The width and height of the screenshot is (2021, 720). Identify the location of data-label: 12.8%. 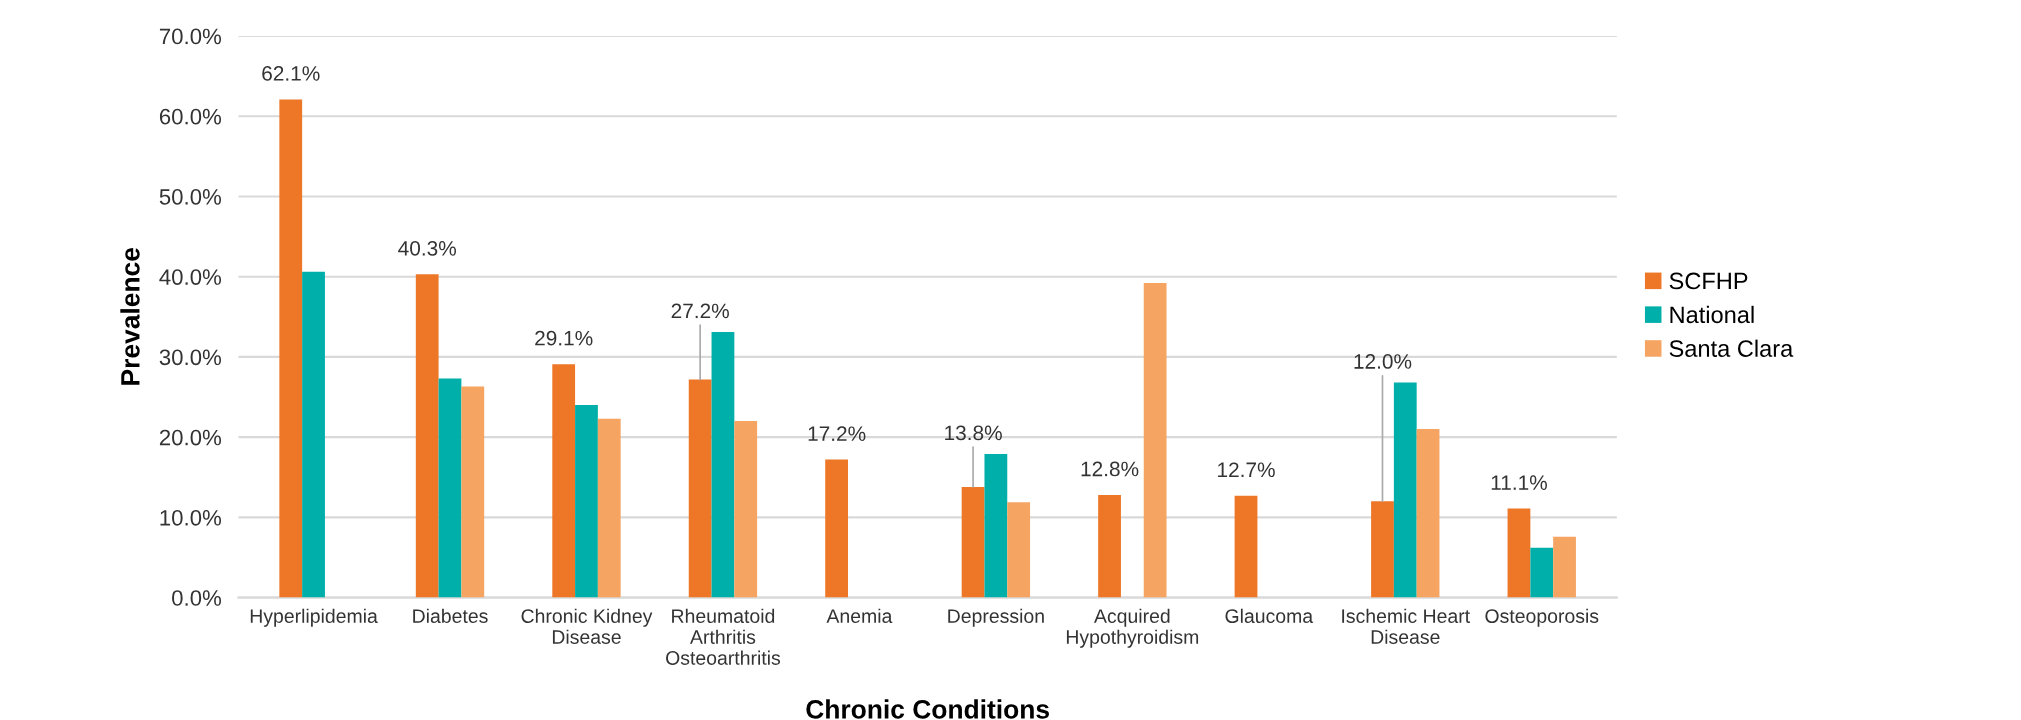
(1110, 469).